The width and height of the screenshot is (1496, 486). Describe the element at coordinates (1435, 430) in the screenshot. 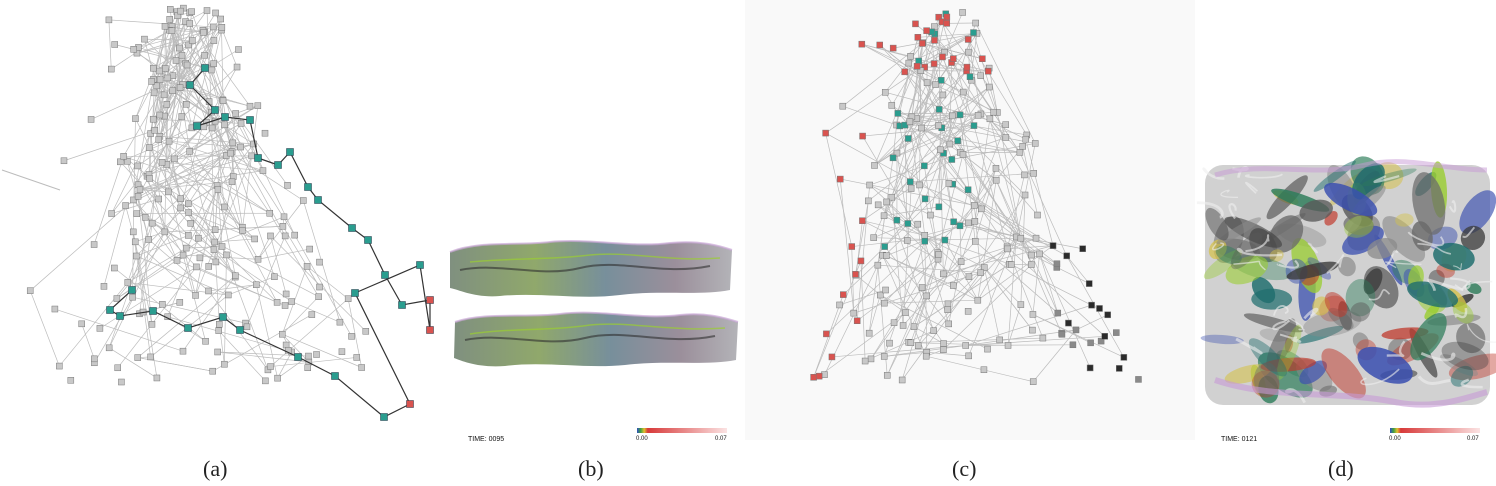

I see `colorbar-d` at that location.